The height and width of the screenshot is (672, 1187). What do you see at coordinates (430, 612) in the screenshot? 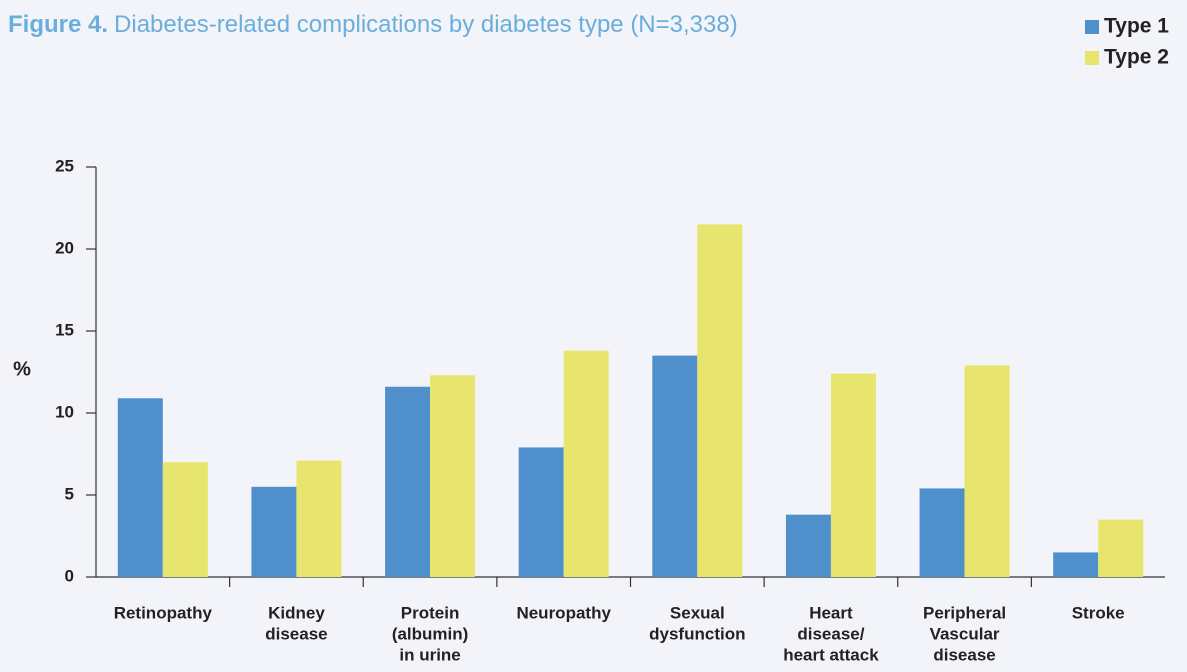
I see `x-tick-label: Protein` at bounding box center [430, 612].